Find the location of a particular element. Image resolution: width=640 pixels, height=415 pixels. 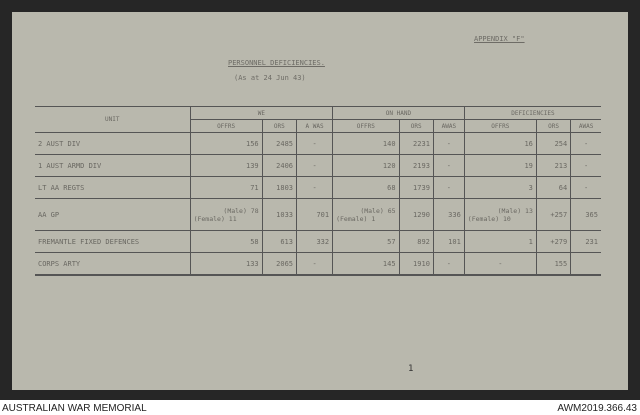

table-cell: 1 is located at coordinates (500, 241).